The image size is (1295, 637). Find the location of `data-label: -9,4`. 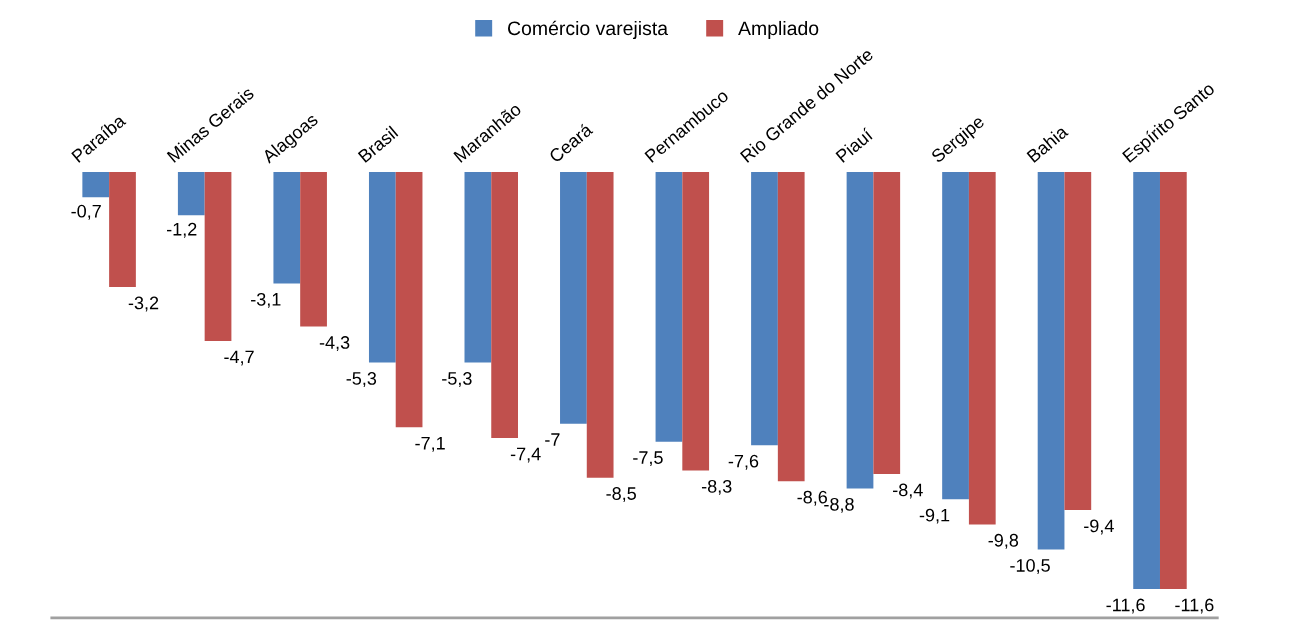

data-label: -9,4 is located at coordinates (1099, 527).